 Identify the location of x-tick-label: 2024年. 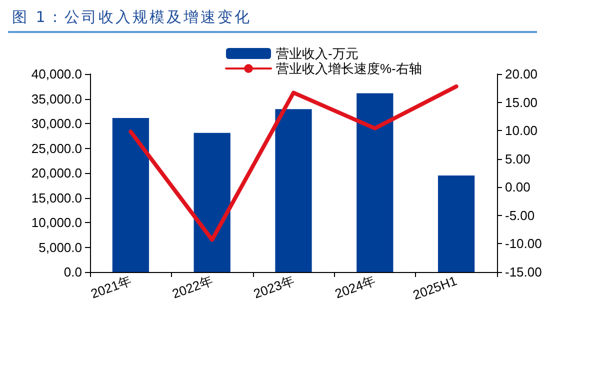
(355, 287).